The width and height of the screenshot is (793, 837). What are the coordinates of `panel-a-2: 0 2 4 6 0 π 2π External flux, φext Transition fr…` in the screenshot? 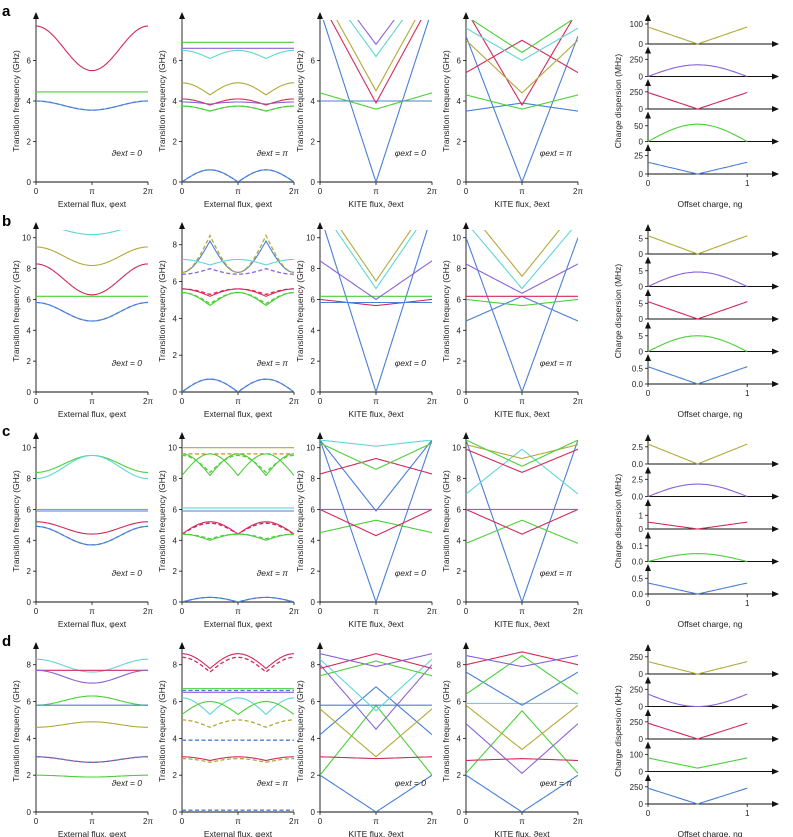 It's located at (228, 110).